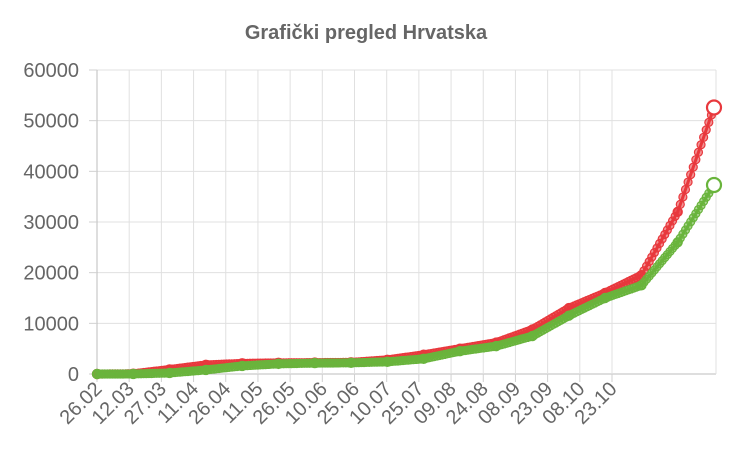 The image size is (732, 450). Describe the element at coordinates (51, 324) in the screenshot. I see `y-tick-label: 10000` at that location.